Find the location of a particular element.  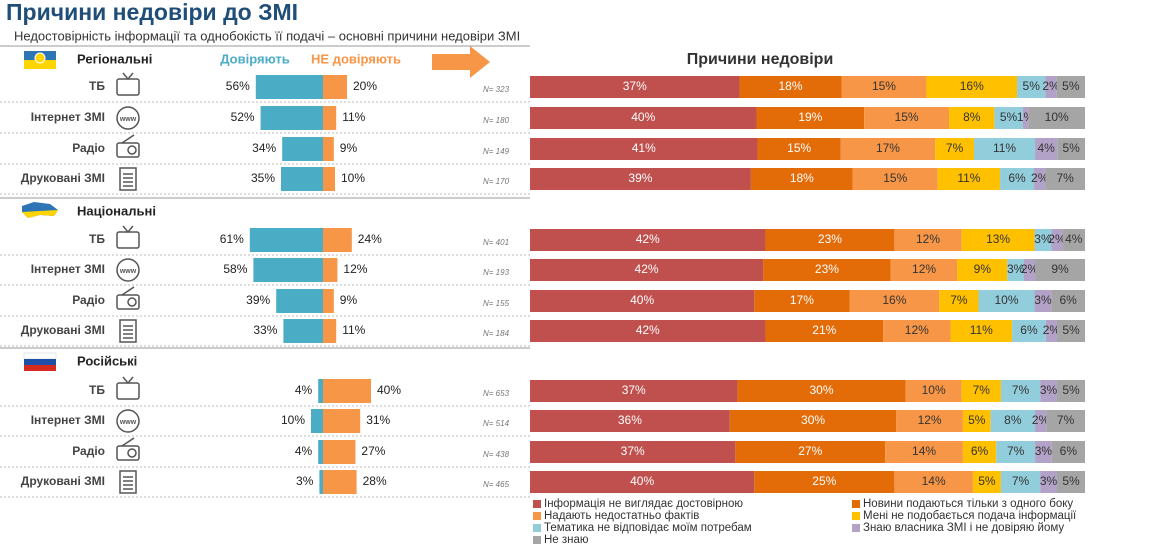

reason-label: 37% is located at coordinates (635, 86).